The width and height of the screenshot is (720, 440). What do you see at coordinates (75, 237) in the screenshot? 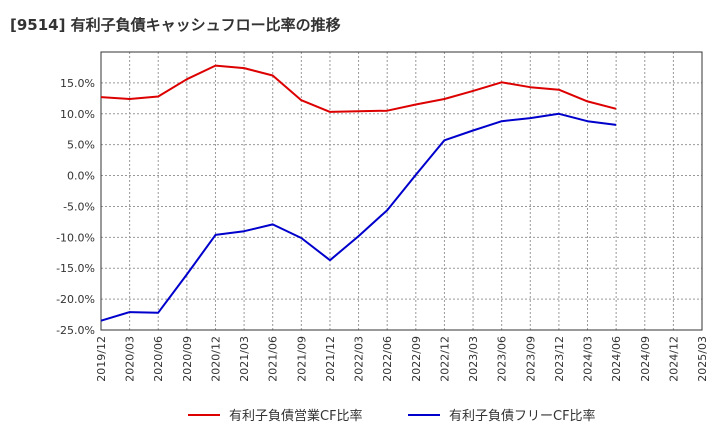
I see `y-tick-label: -10.0%` at bounding box center [75, 237].